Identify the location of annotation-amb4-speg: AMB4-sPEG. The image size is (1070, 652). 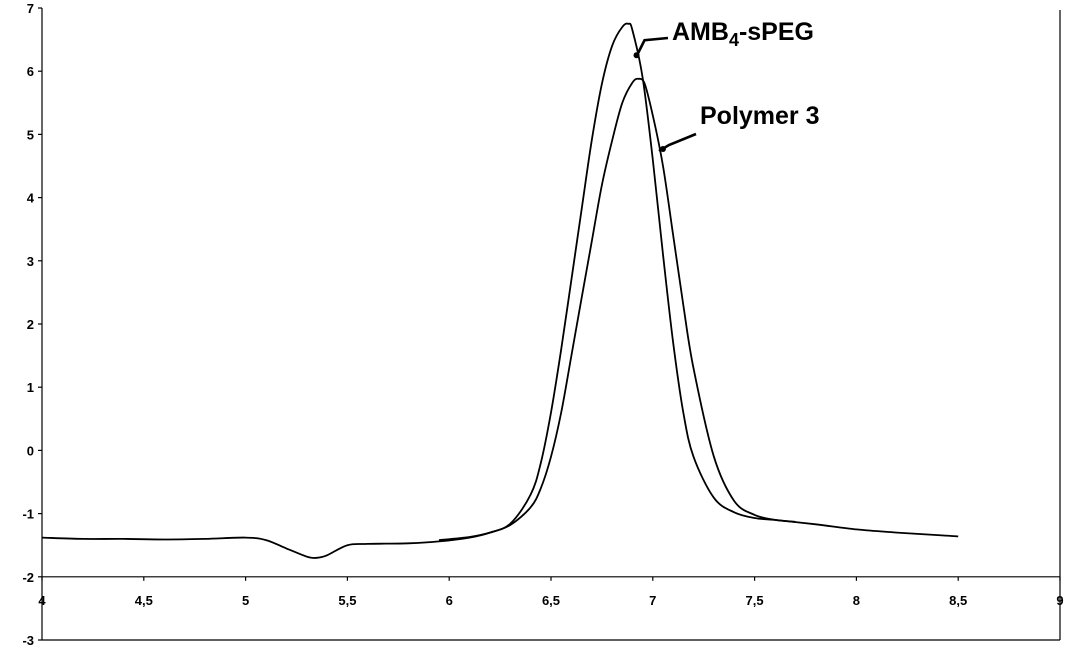
(743, 34).